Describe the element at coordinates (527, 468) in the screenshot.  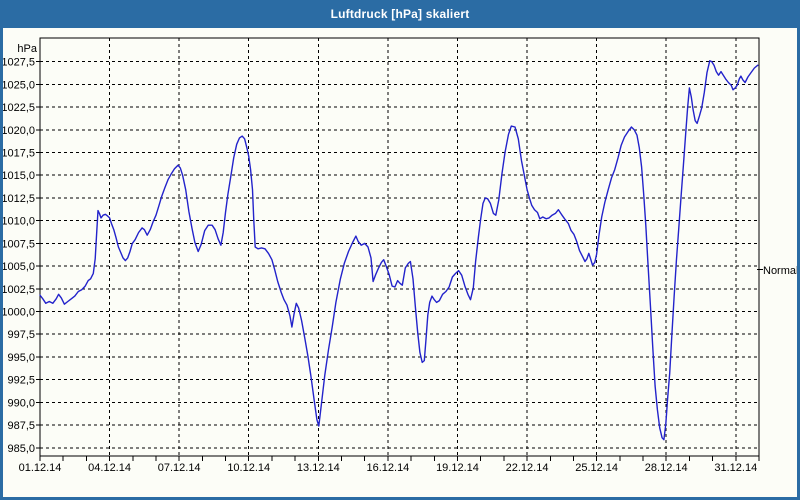
I see `x-tick-label: 22.12.14` at that location.